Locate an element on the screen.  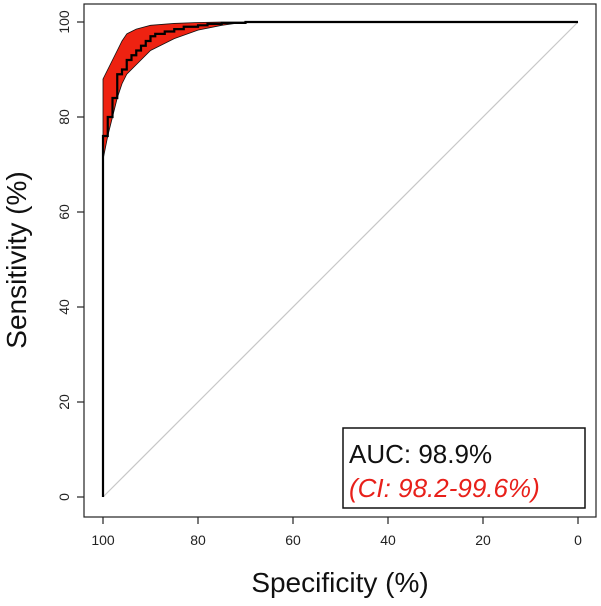
y-tick-label: 20 is located at coordinates (64, 402).